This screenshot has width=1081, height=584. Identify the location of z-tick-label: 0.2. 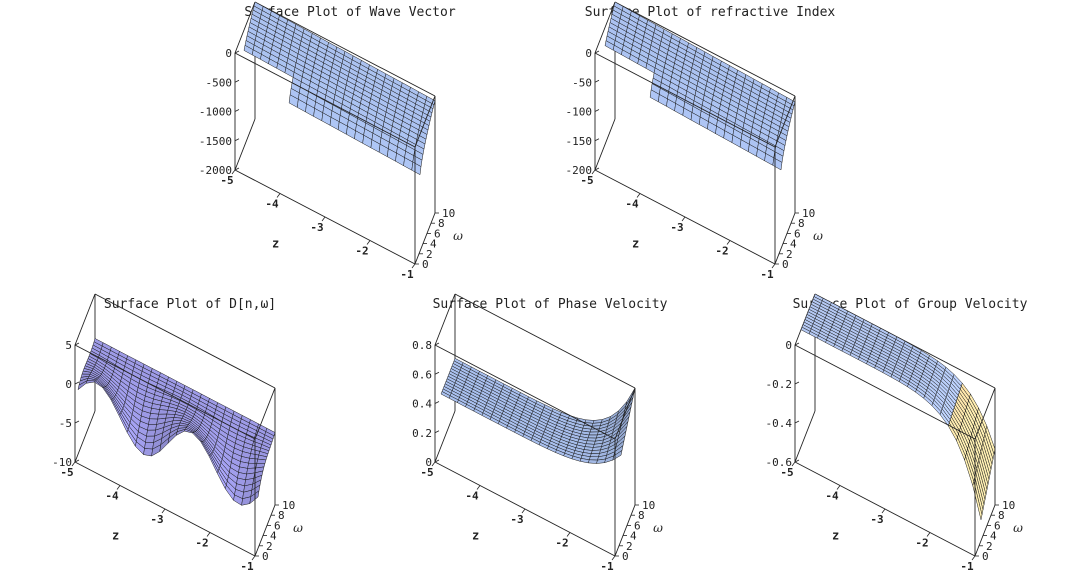
(422, 433).